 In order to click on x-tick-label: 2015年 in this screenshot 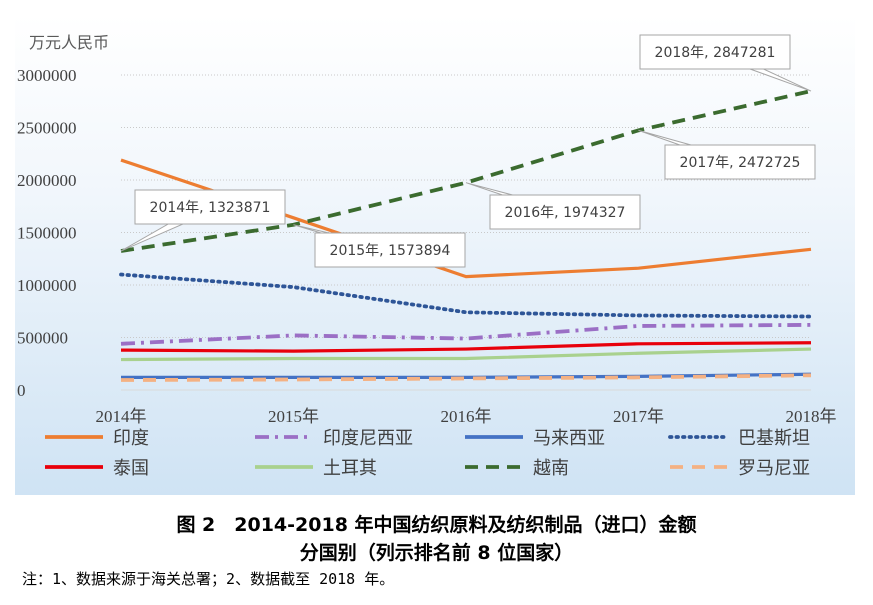, I will do `click(293, 416)`.